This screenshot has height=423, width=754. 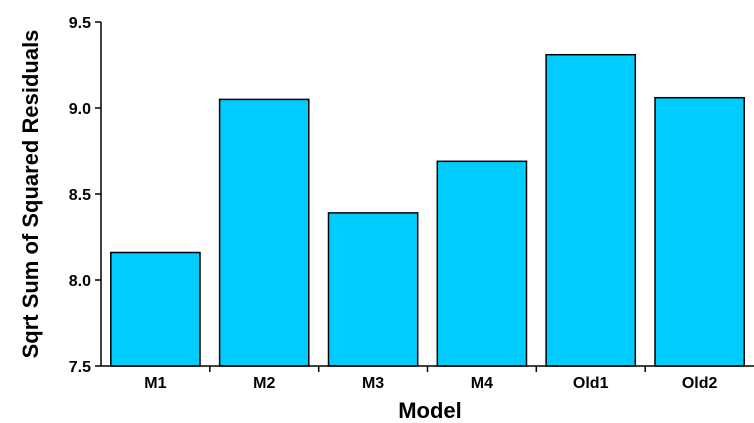 I want to click on bar-old2, so click(x=699, y=231).